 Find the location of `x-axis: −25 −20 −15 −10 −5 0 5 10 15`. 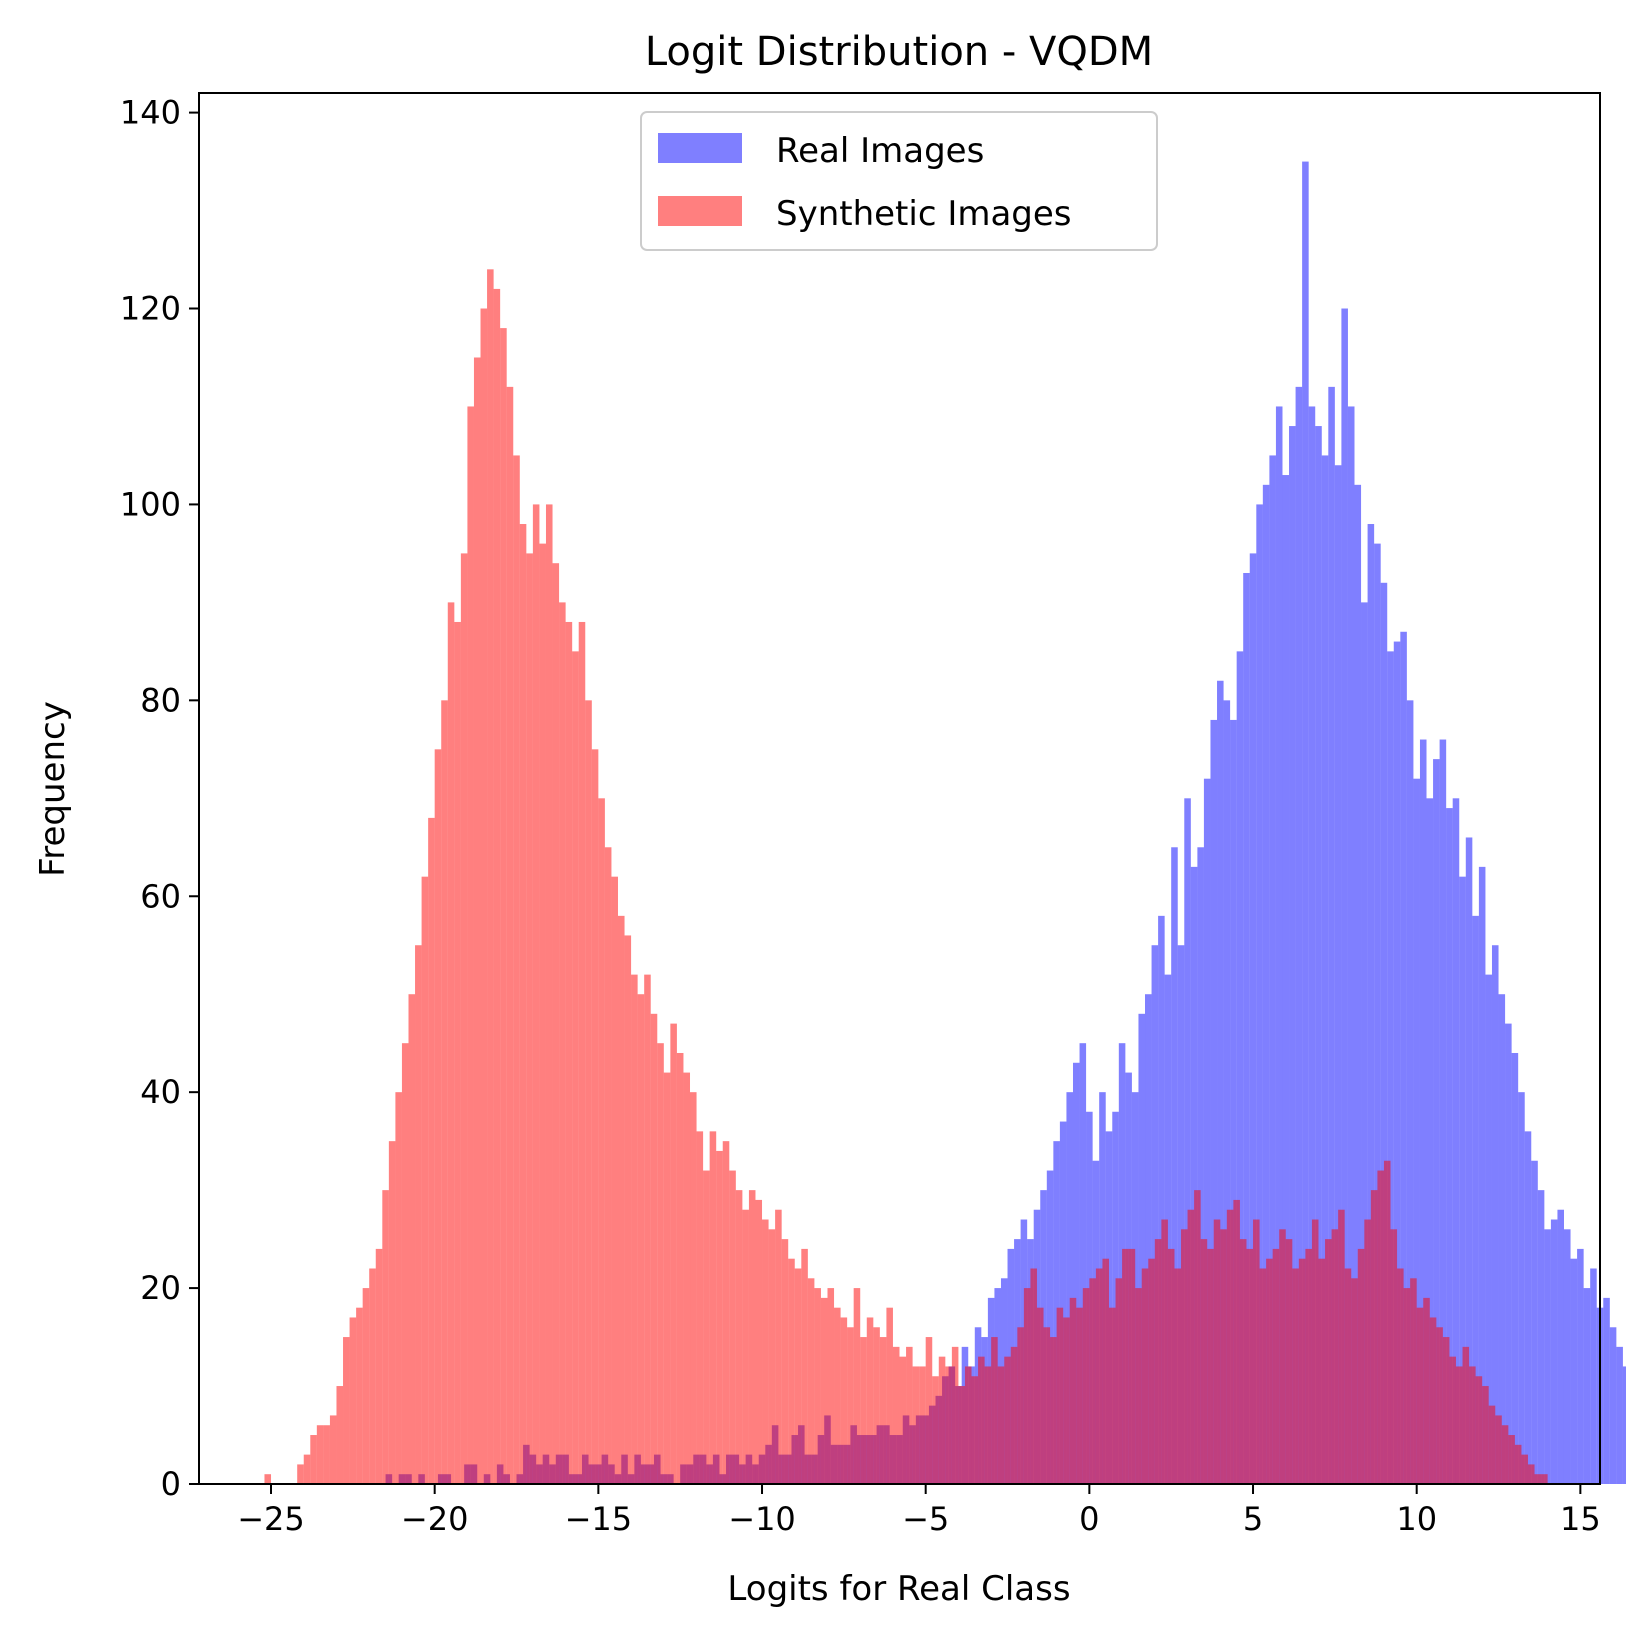

x-axis: −25 −20 −15 −10 −5 0 5 10 15 is located at coordinates (919, 1511).